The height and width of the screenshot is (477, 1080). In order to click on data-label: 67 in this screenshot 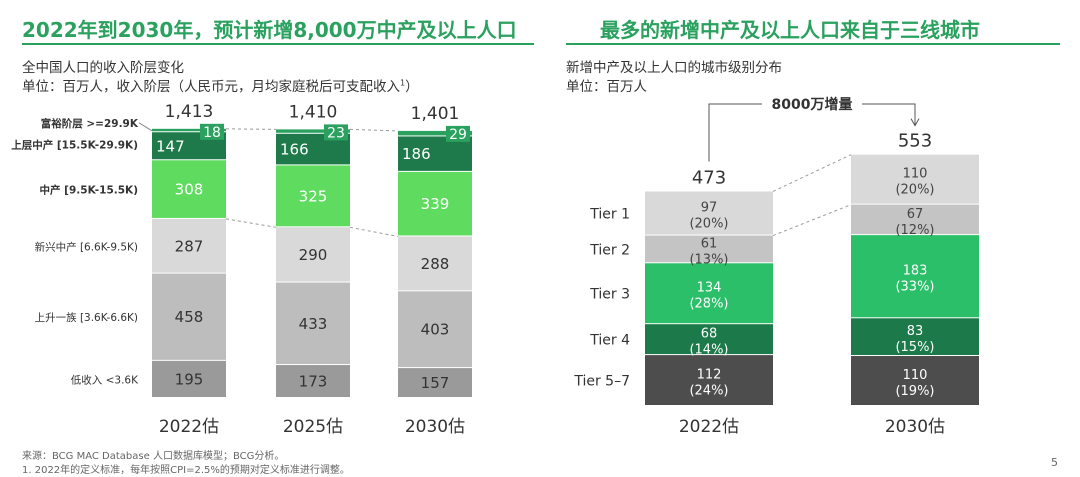, I will do `click(915, 214)`.